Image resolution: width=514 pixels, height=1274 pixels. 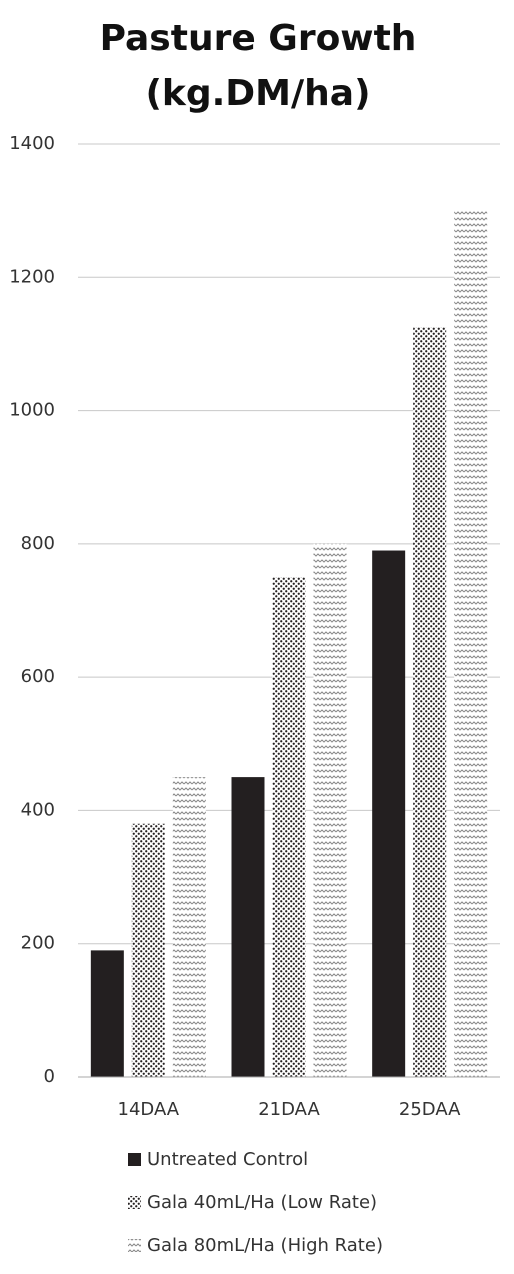 What do you see at coordinates (227, 1159) in the screenshot?
I see `legend-label: Untreated Control` at bounding box center [227, 1159].